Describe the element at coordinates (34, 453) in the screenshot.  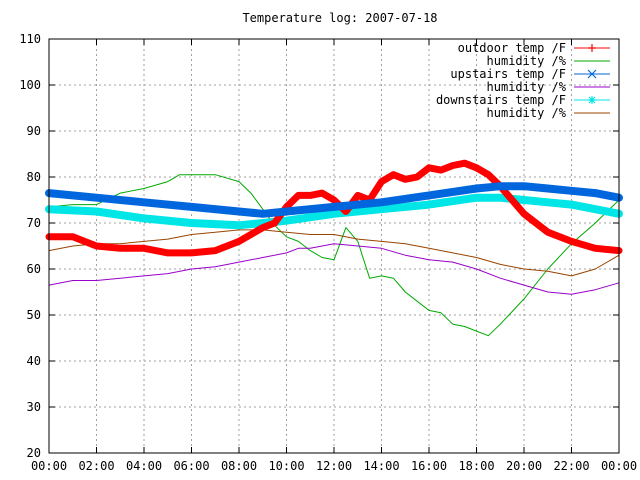
I see `y-tick-label: 20` at that location.